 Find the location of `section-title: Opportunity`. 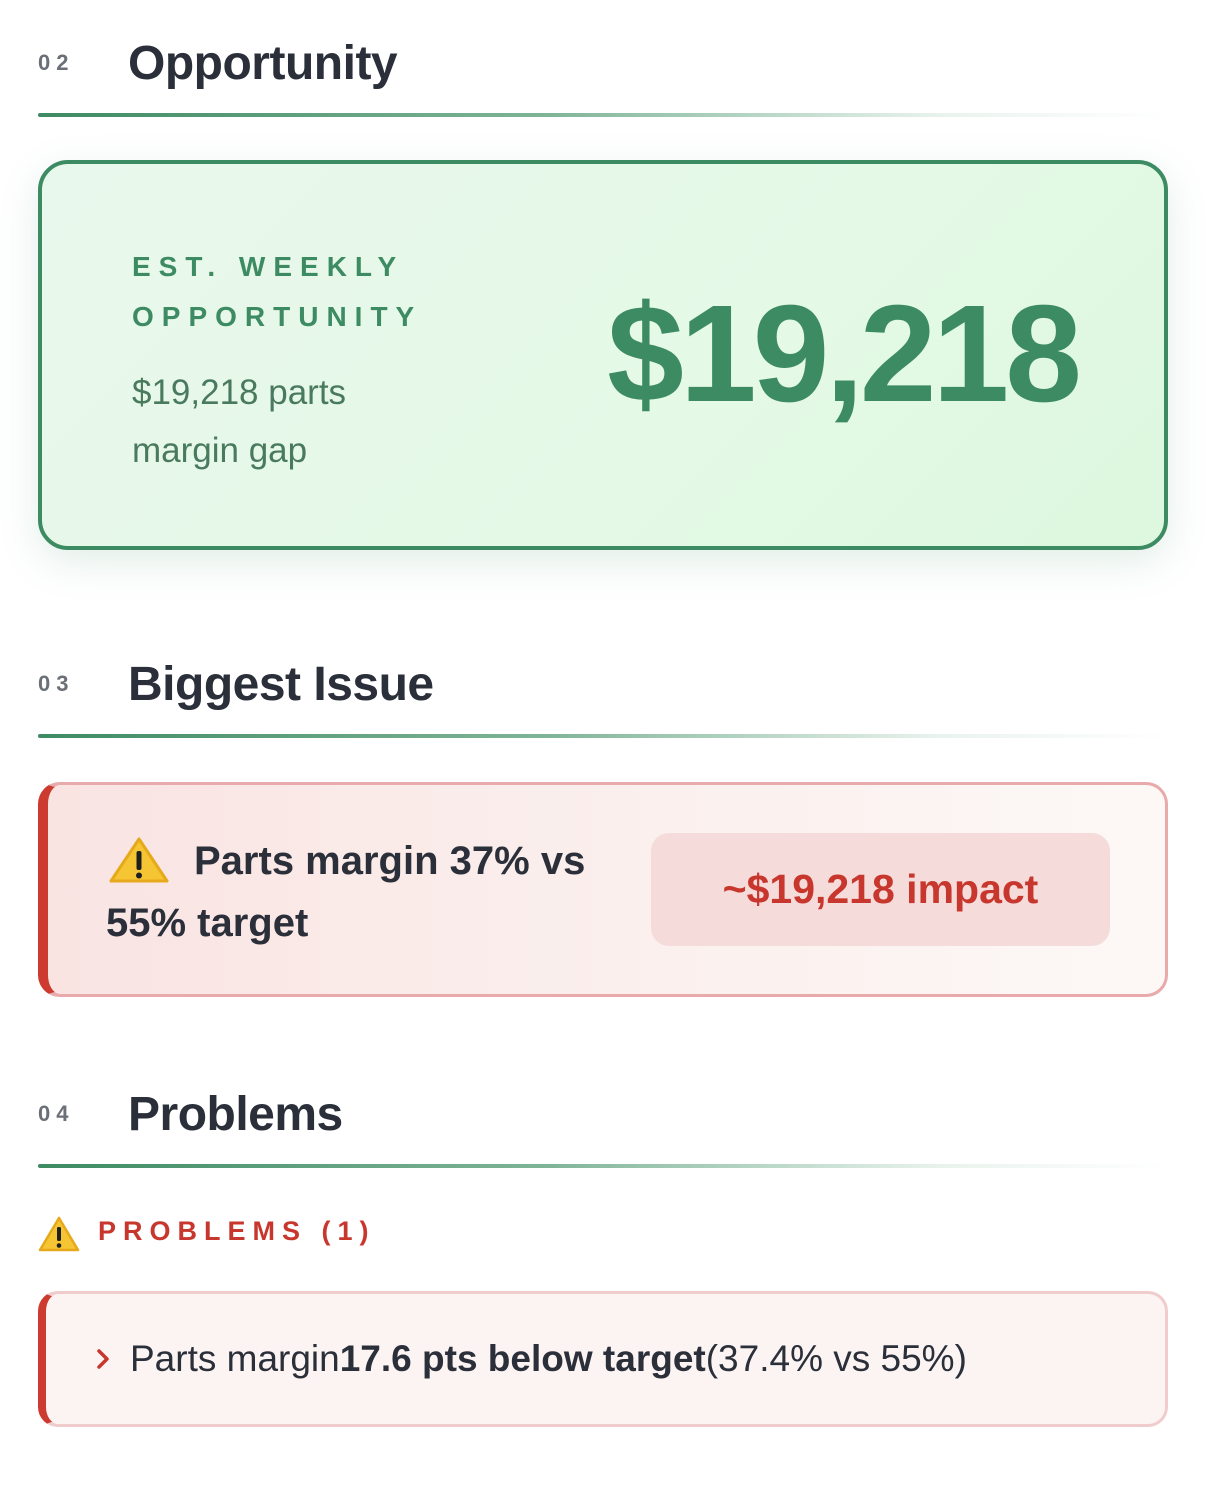

section-title: Opportunity is located at coordinates (263, 63).